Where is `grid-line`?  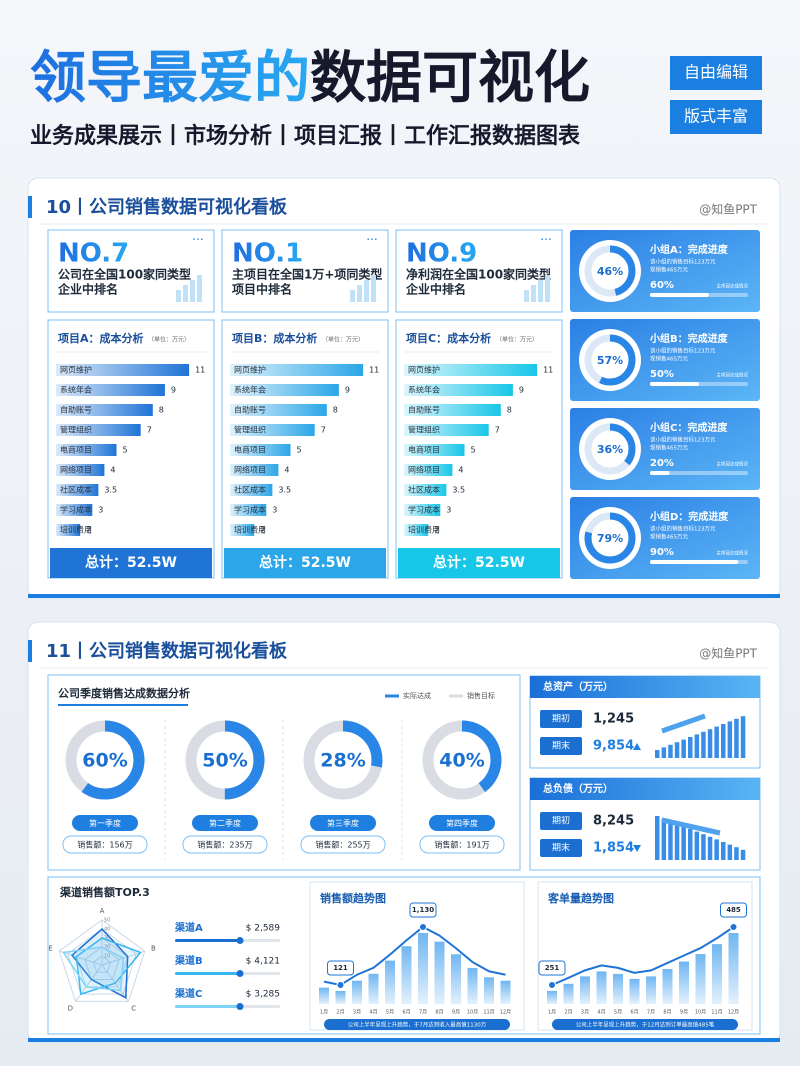 grid-line is located at coordinates (102, 960).